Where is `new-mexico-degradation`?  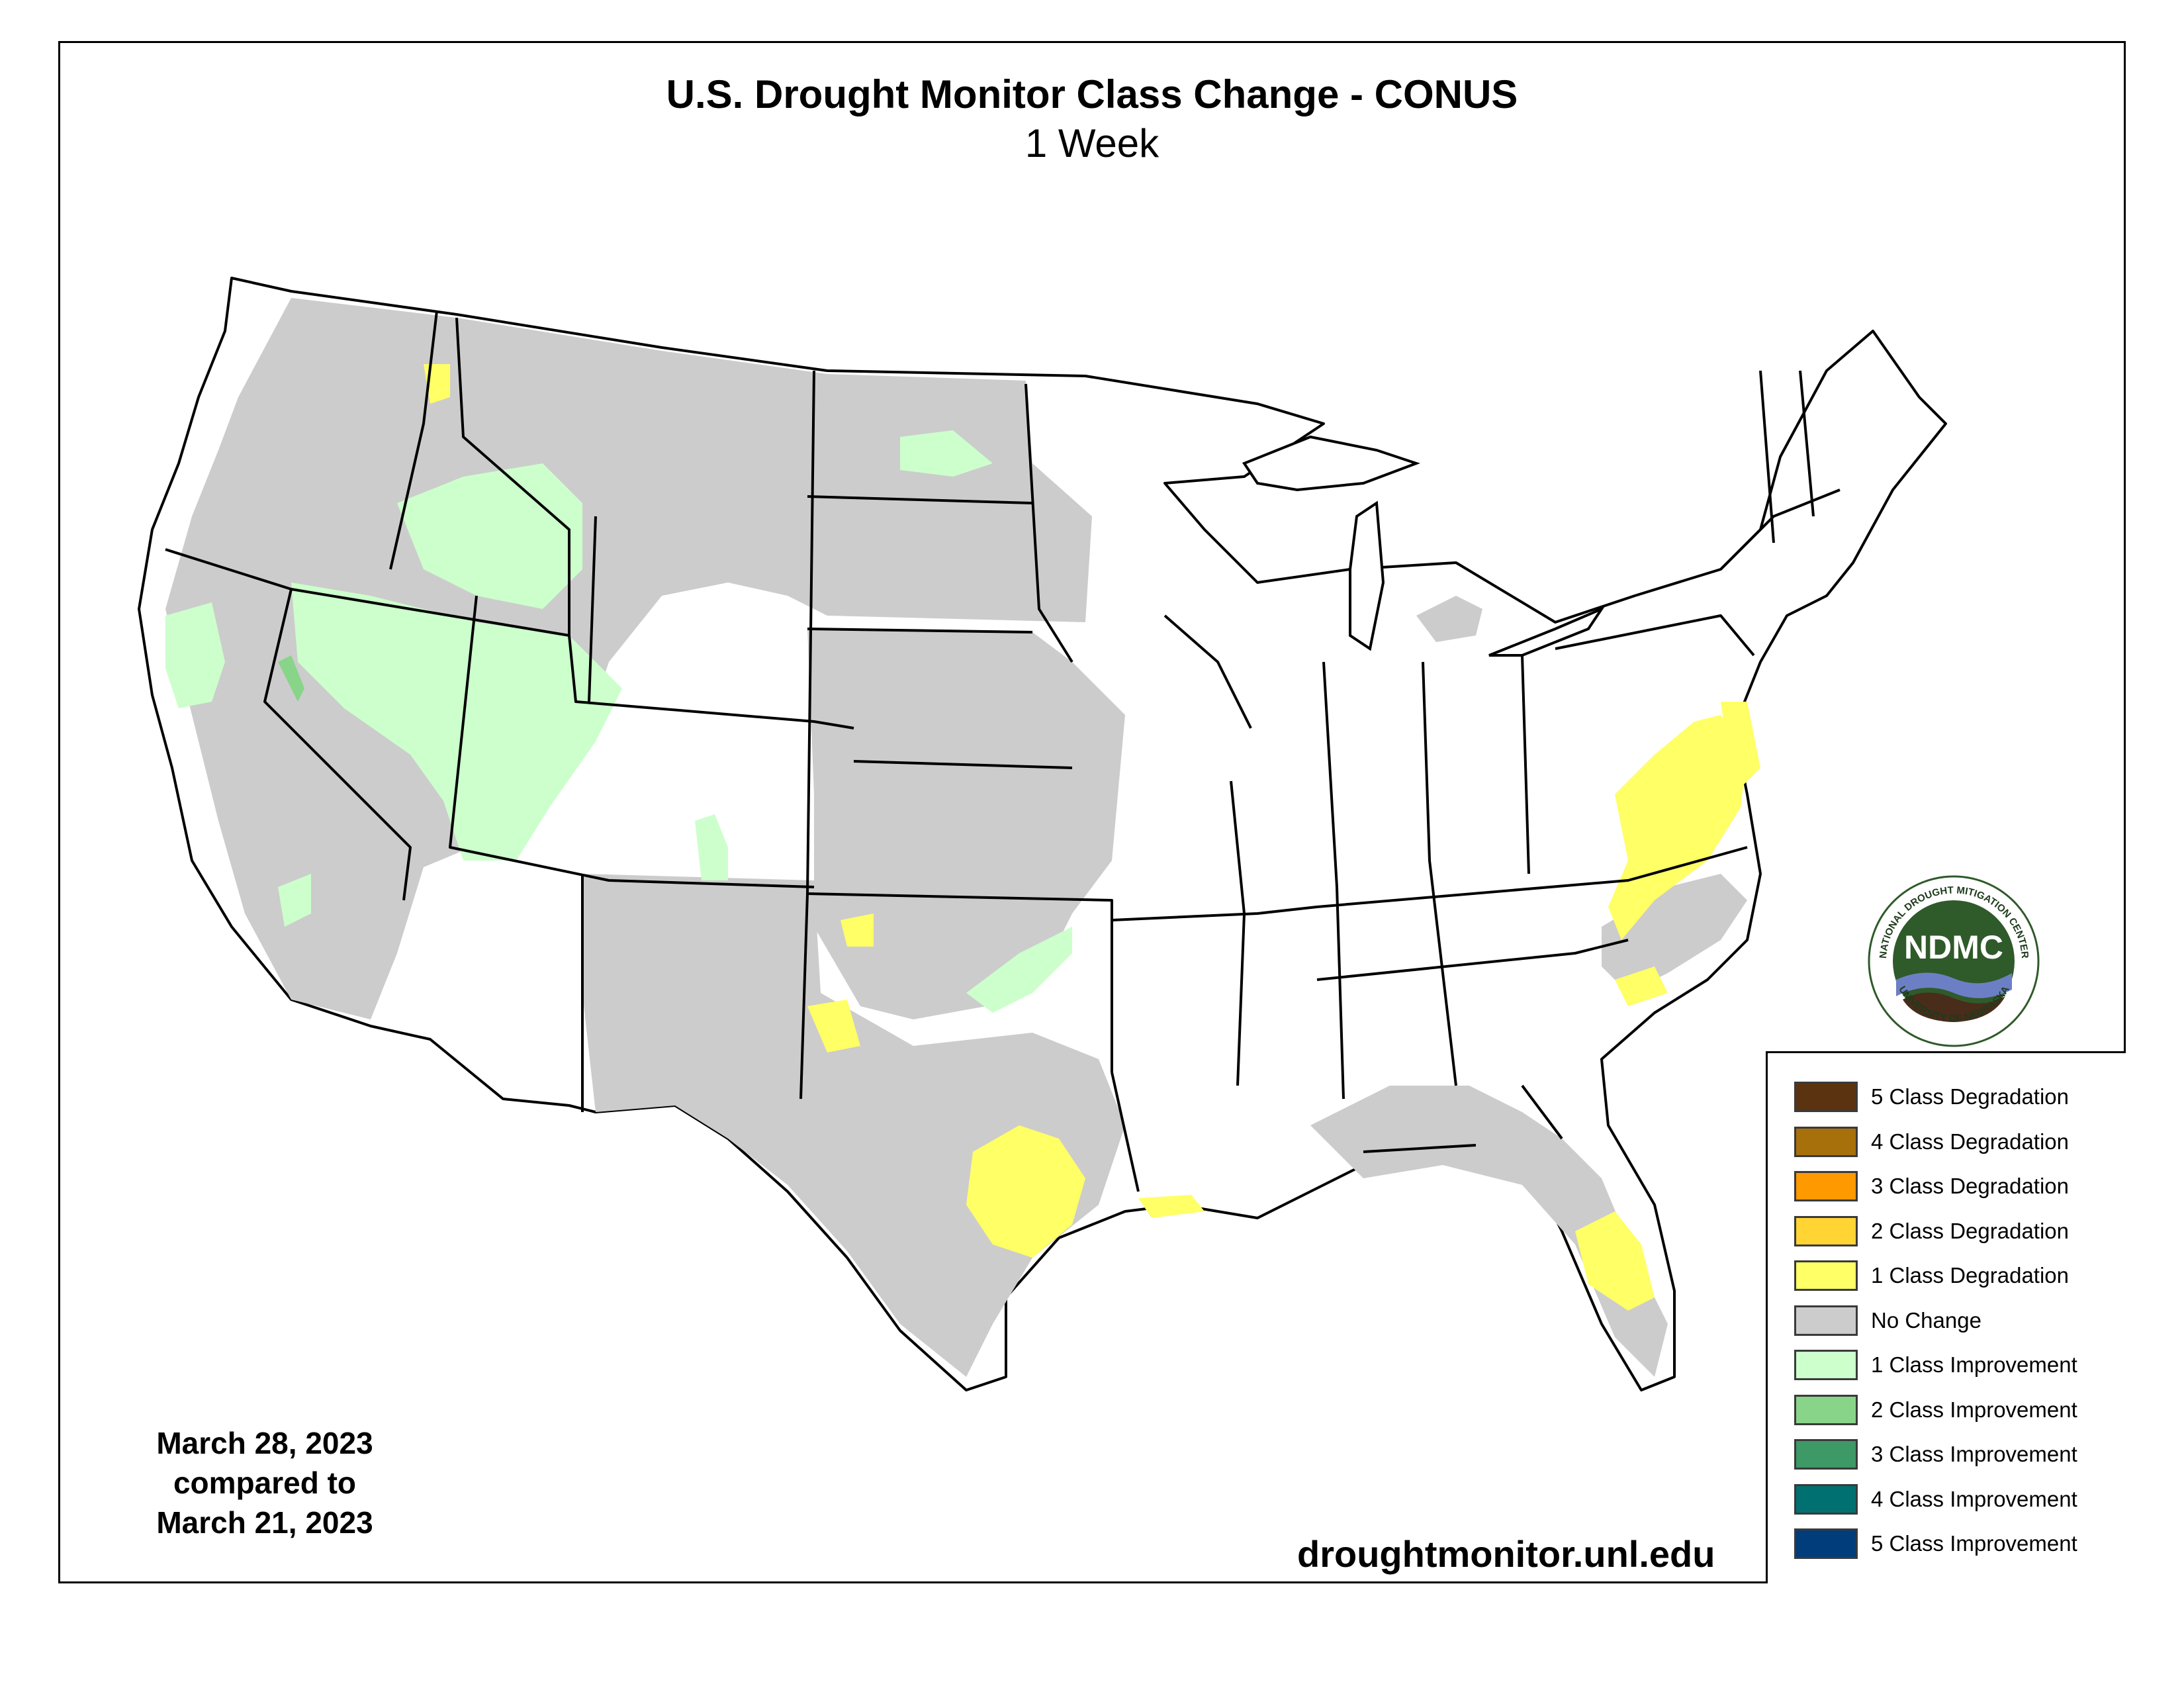
new-mexico-degradation is located at coordinates (833, 1026).